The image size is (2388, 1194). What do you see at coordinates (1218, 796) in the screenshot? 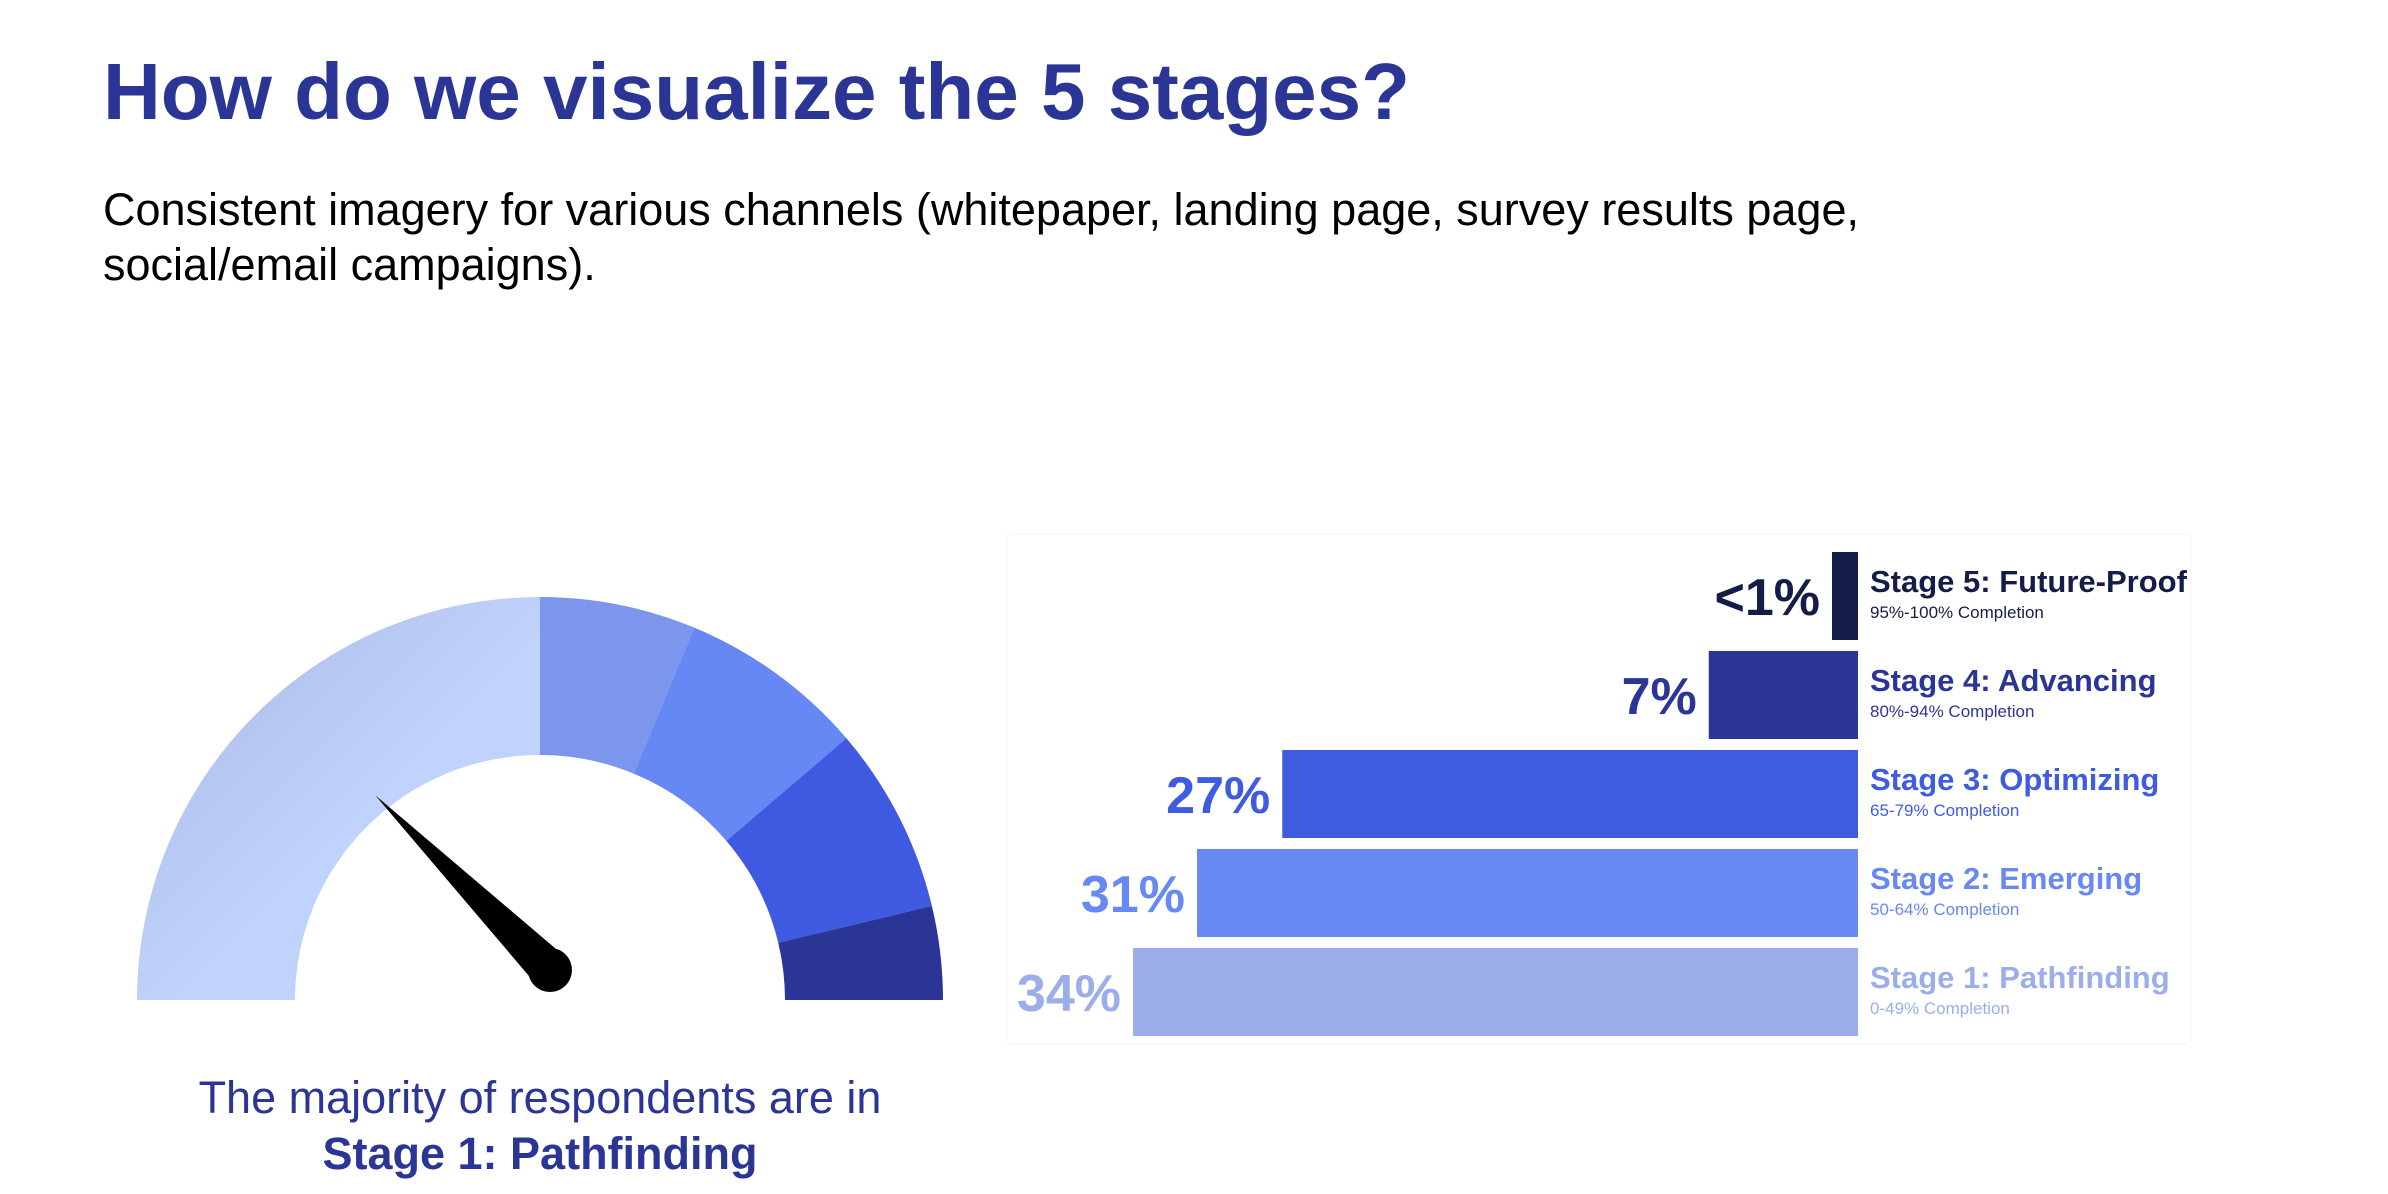
I see `value-label-stage-3: 27%` at bounding box center [1218, 796].